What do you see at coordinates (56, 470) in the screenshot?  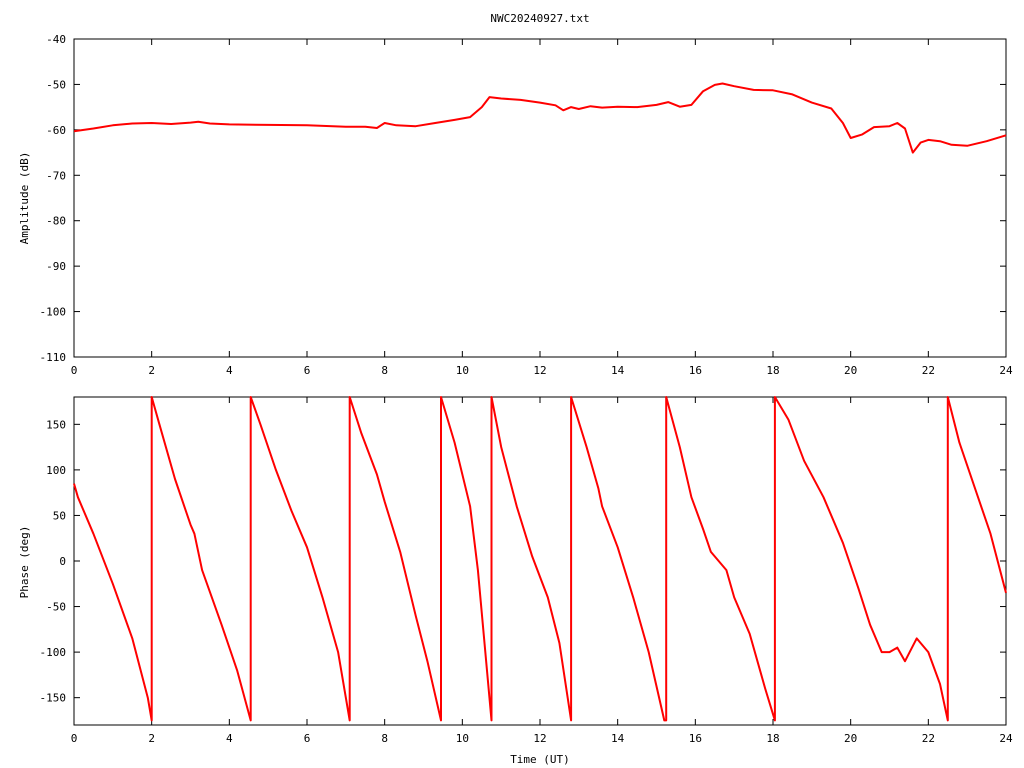 I see `phase-y-tick-label: 100` at bounding box center [56, 470].